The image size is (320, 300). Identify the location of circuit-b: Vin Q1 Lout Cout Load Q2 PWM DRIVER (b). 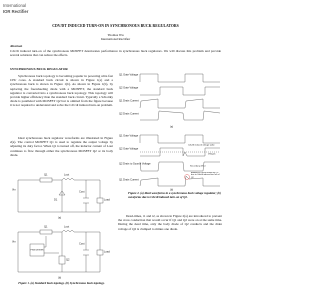
(61, 252).